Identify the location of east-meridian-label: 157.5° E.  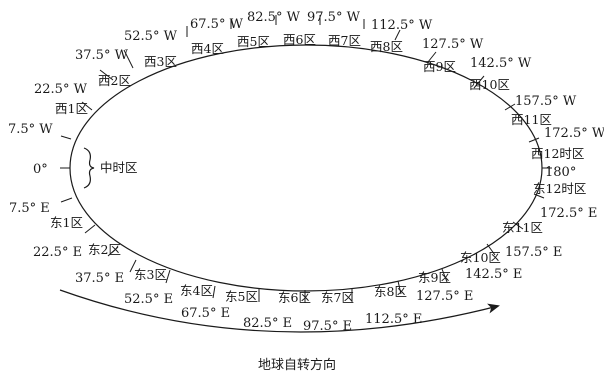
(533, 252).